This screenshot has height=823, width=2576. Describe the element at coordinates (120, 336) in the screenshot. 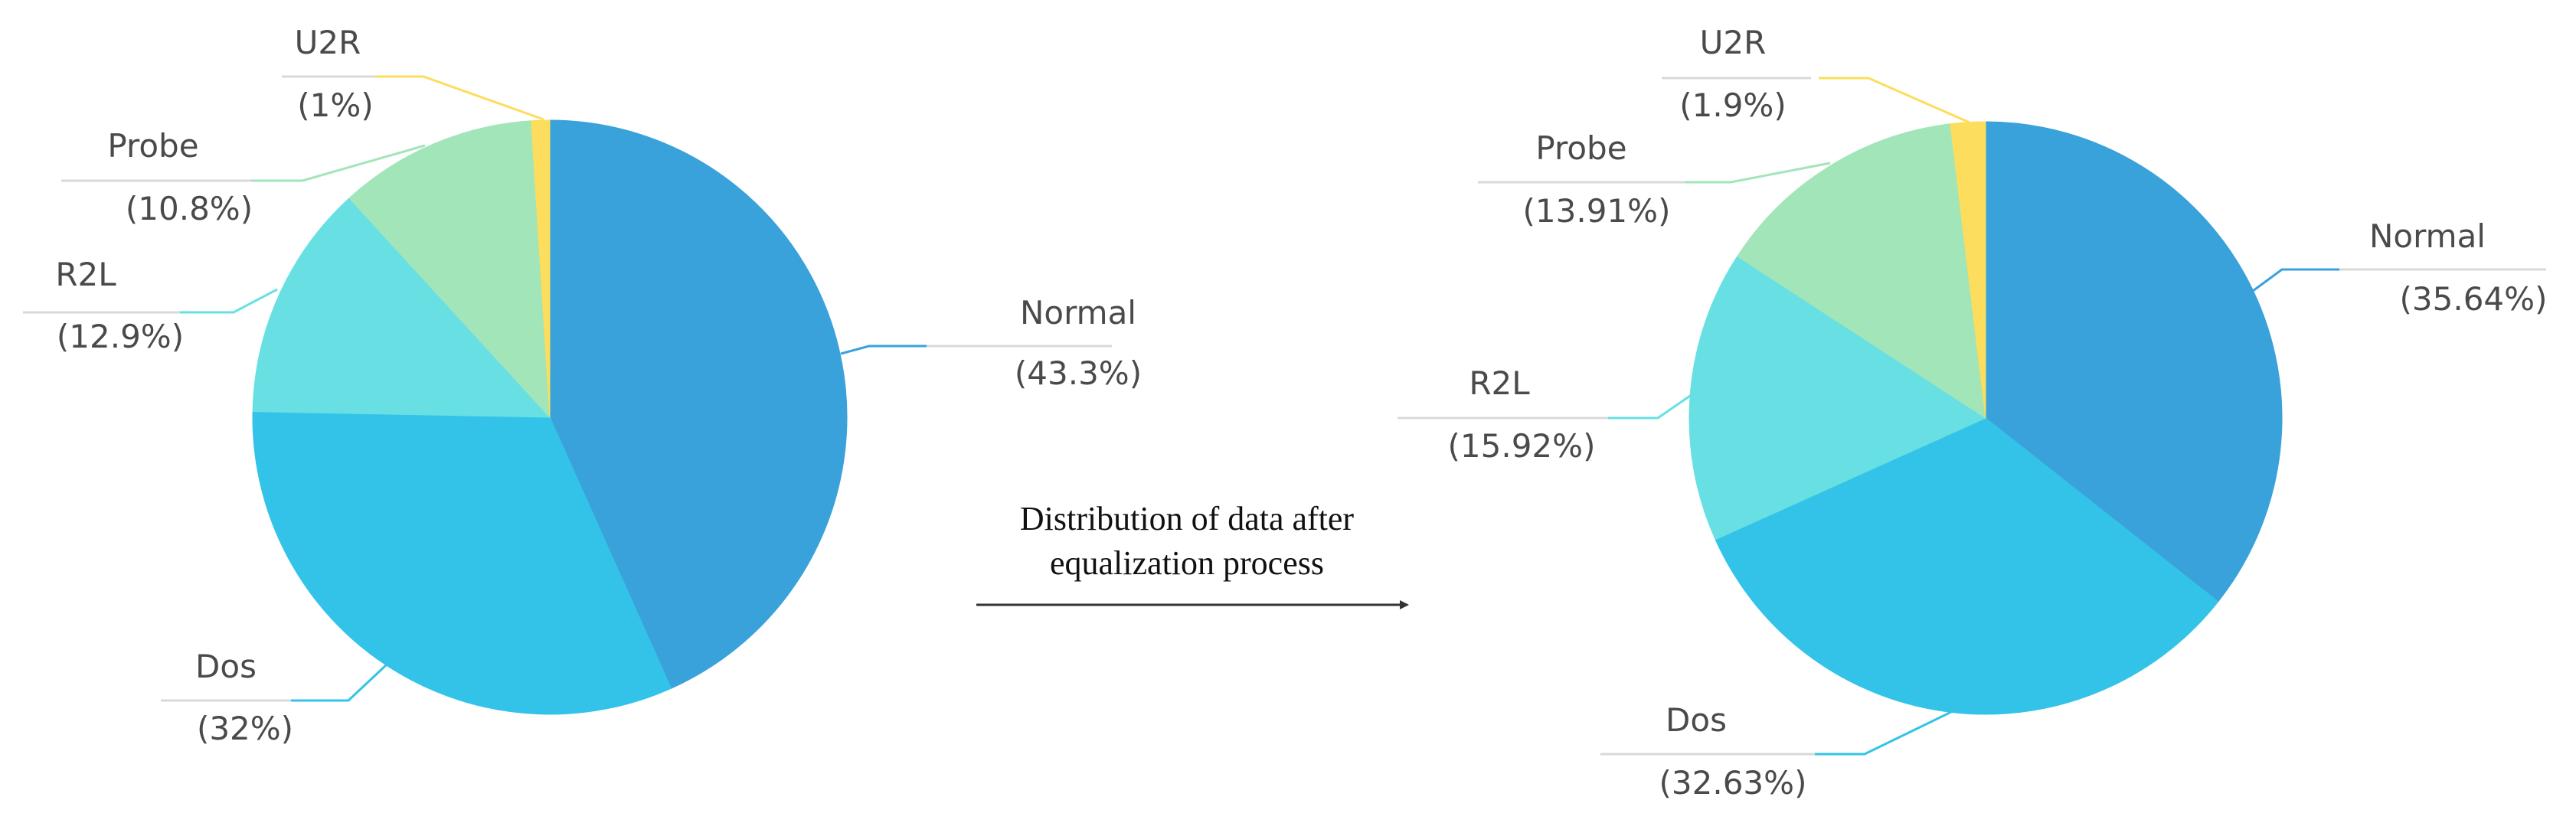

I see `slice-percent-r2l: (12.9%)` at that location.